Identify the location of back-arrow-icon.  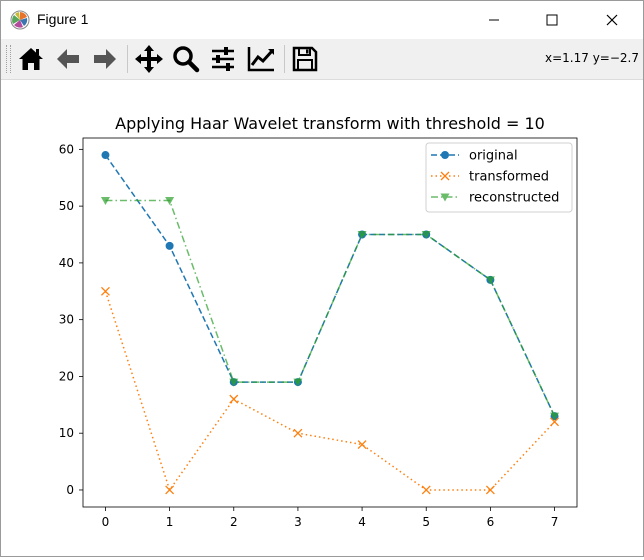
(68, 59).